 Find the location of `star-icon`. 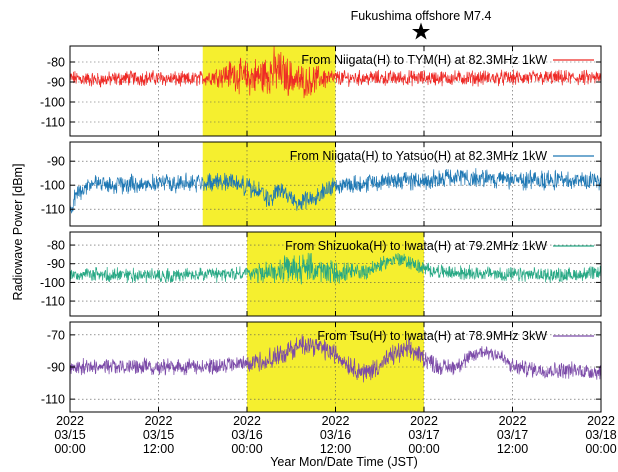

star-icon is located at coordinates (421, 31).